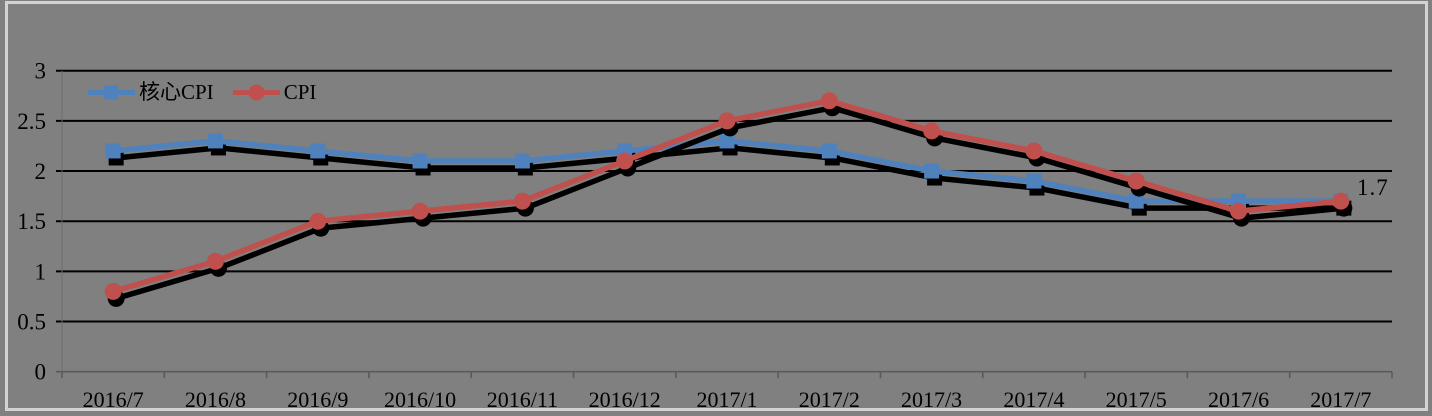  Describe the element at coordinates (829, 399) in the screenshot. I see `x-axis-tick-label: 2017/2` at that location.